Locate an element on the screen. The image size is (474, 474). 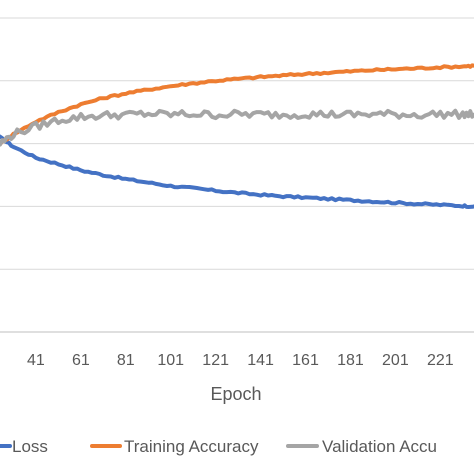
x-tick-label: 61 is located at coordinates (81, 360).